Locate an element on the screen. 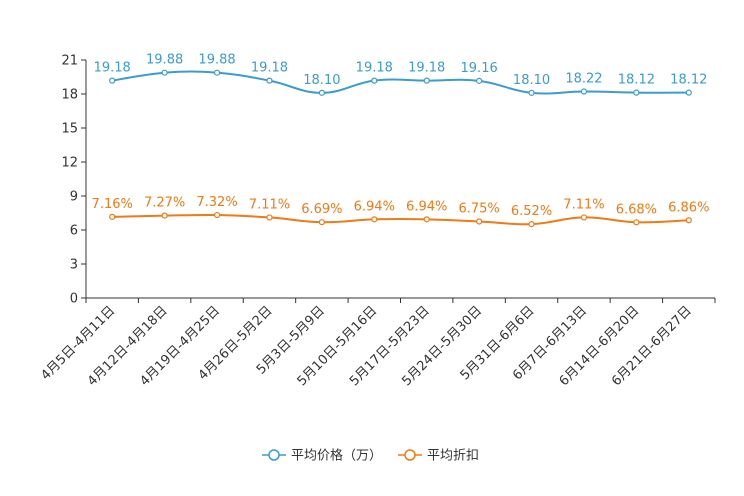 The width and height of the screenshot is (744, 496). y-tick-label: 0 is located at coordinates (74, 299).